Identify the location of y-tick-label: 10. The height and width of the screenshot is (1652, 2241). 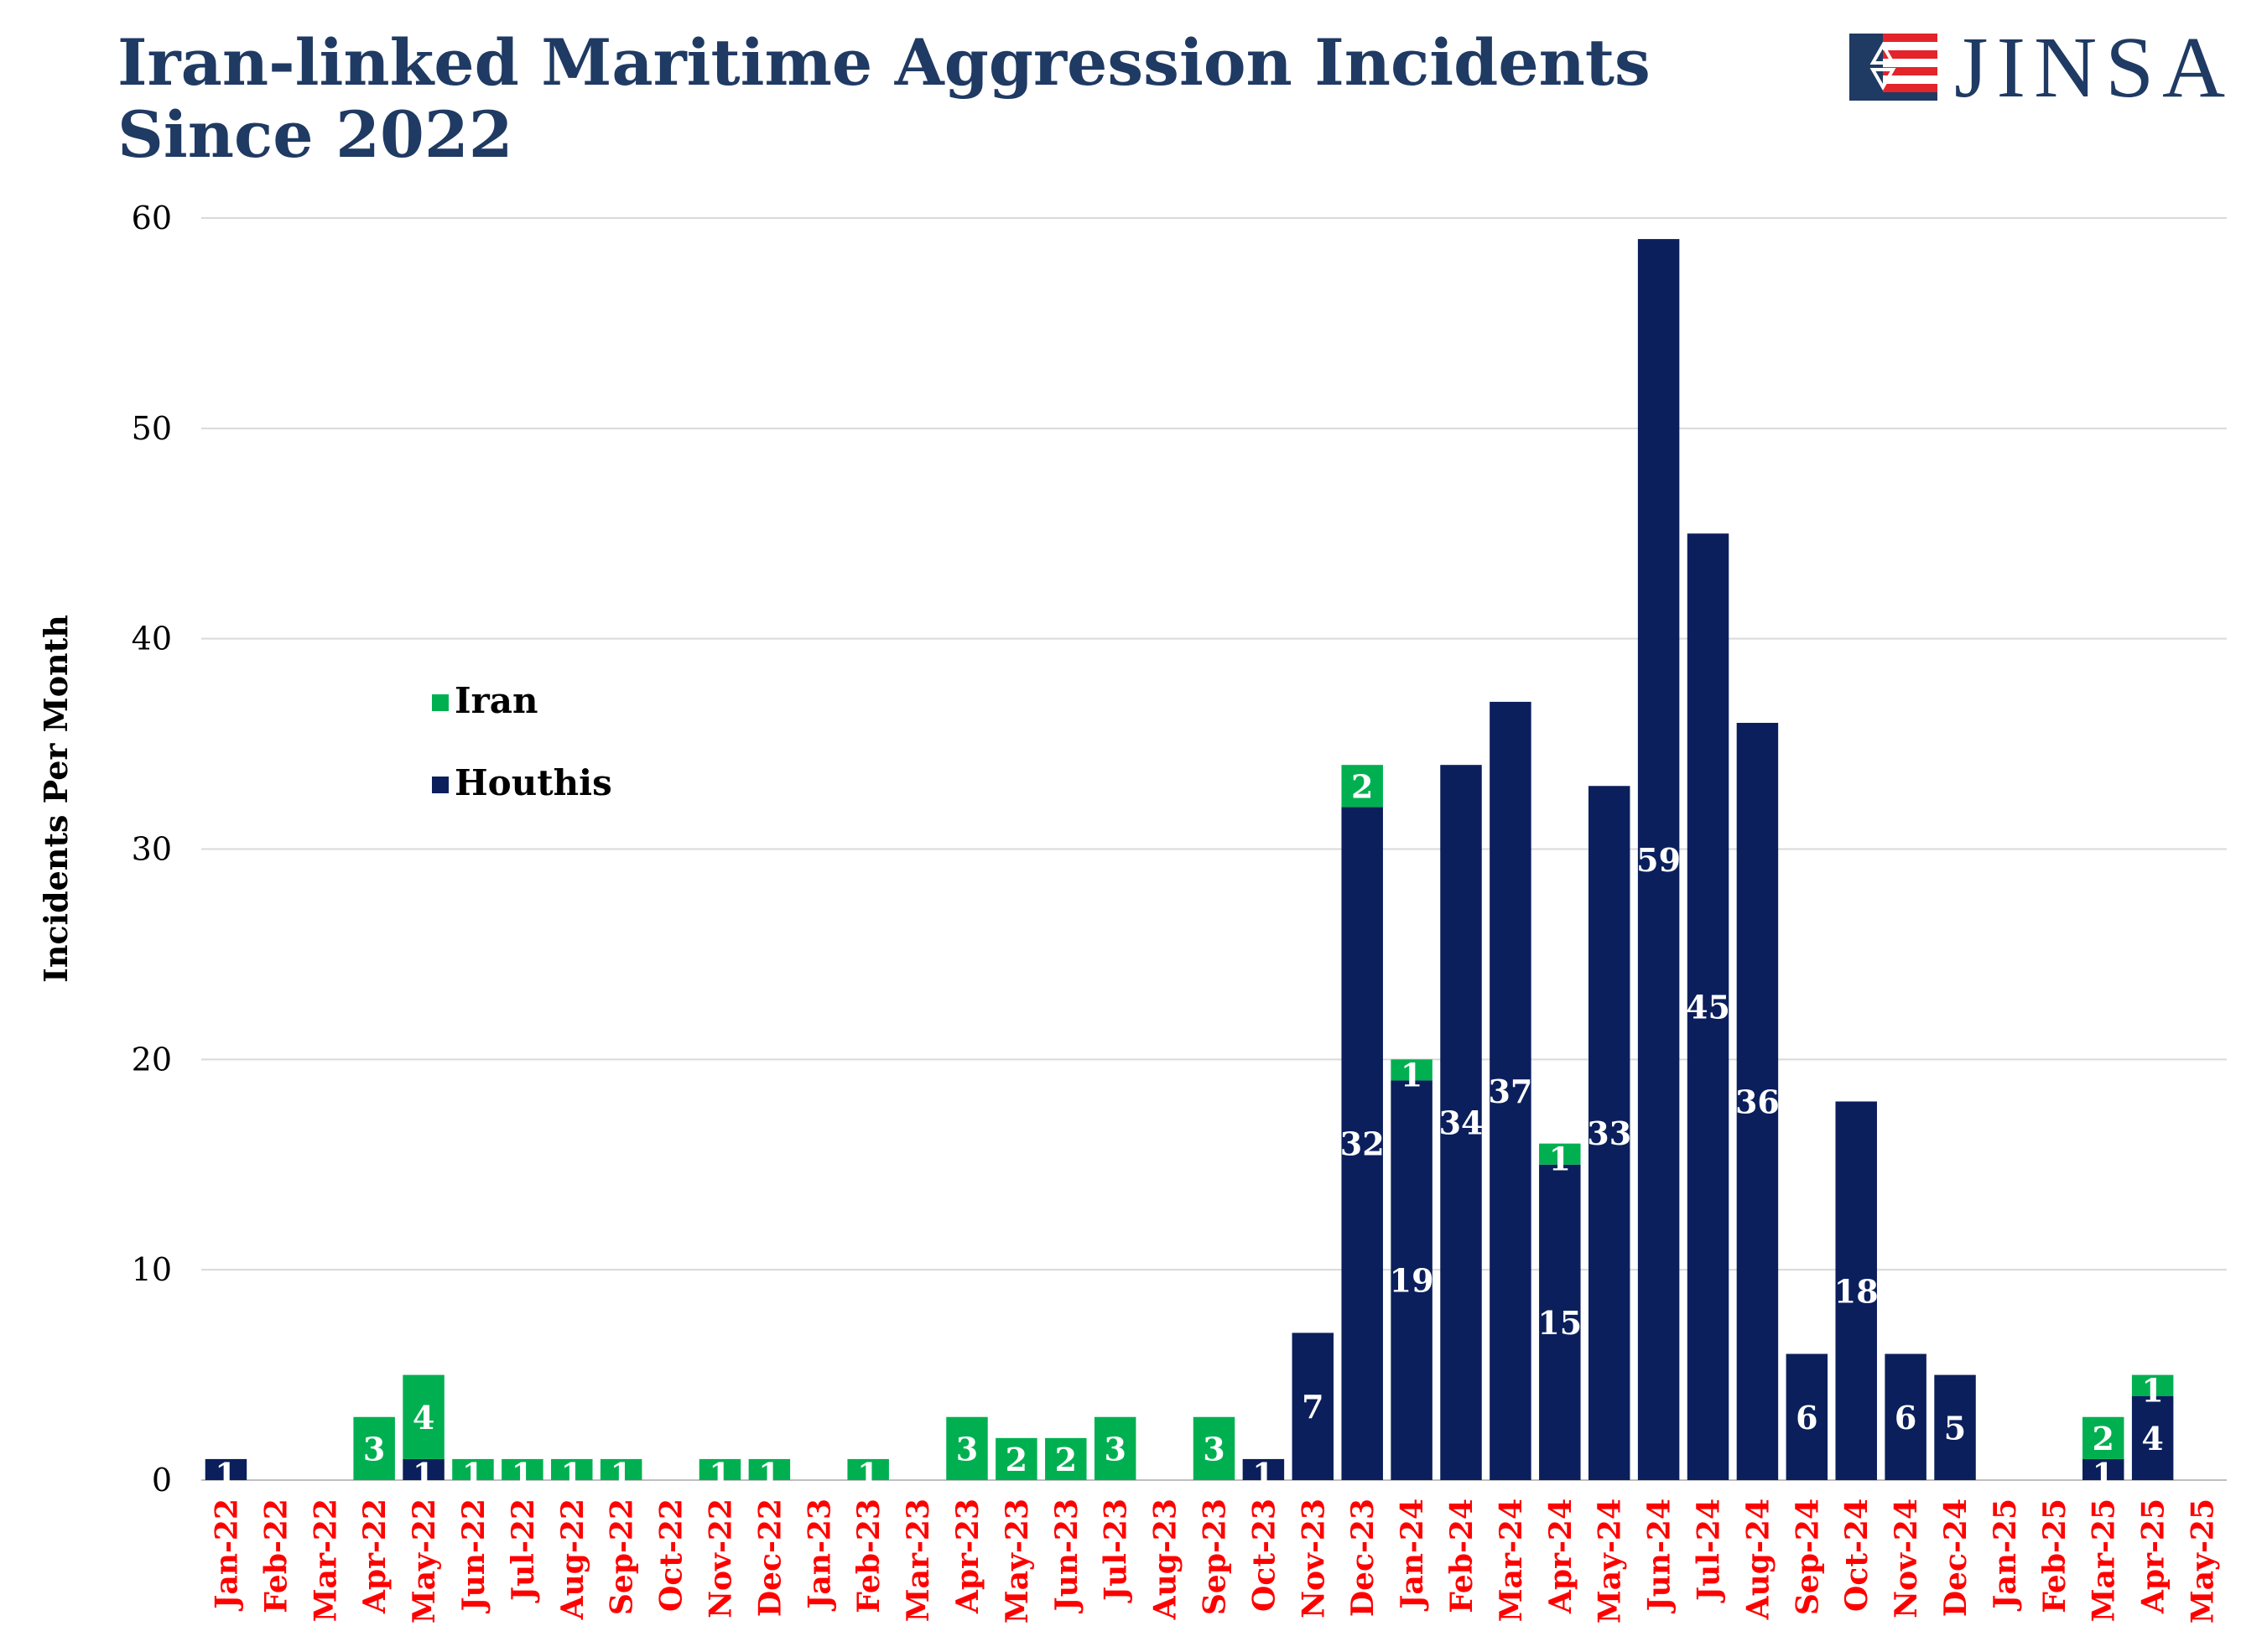
(152, 1269).